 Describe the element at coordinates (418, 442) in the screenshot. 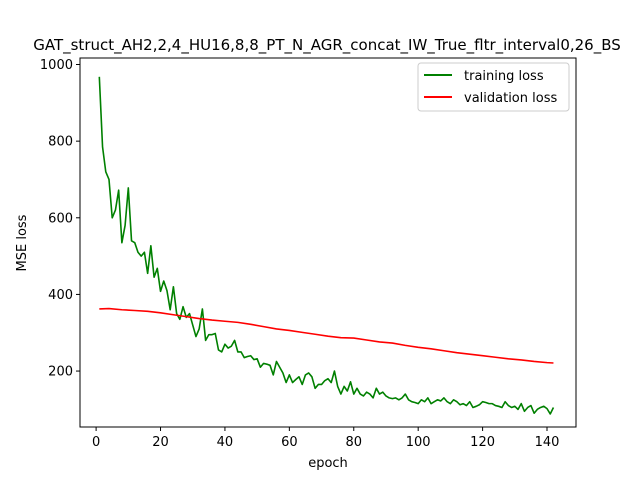

I see `x-tick-label: 100` at that location.